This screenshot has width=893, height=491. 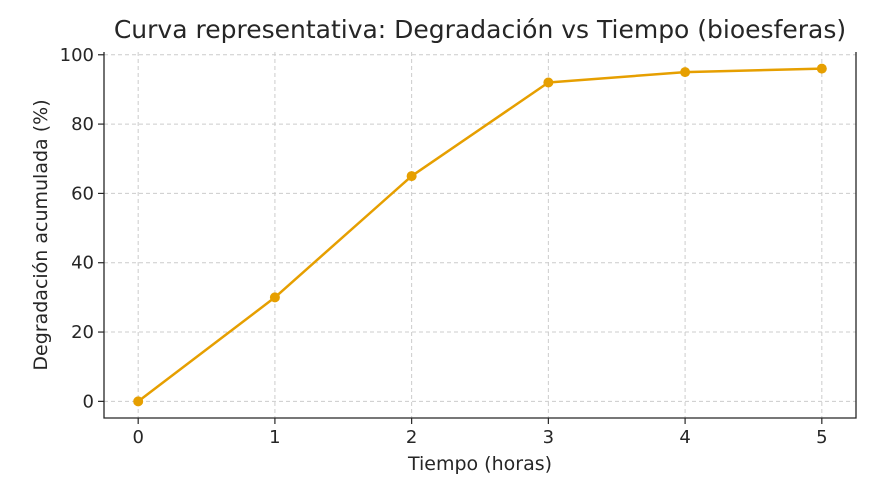 I want to click on x-tick-label: 2, so click(x=411, y=437).